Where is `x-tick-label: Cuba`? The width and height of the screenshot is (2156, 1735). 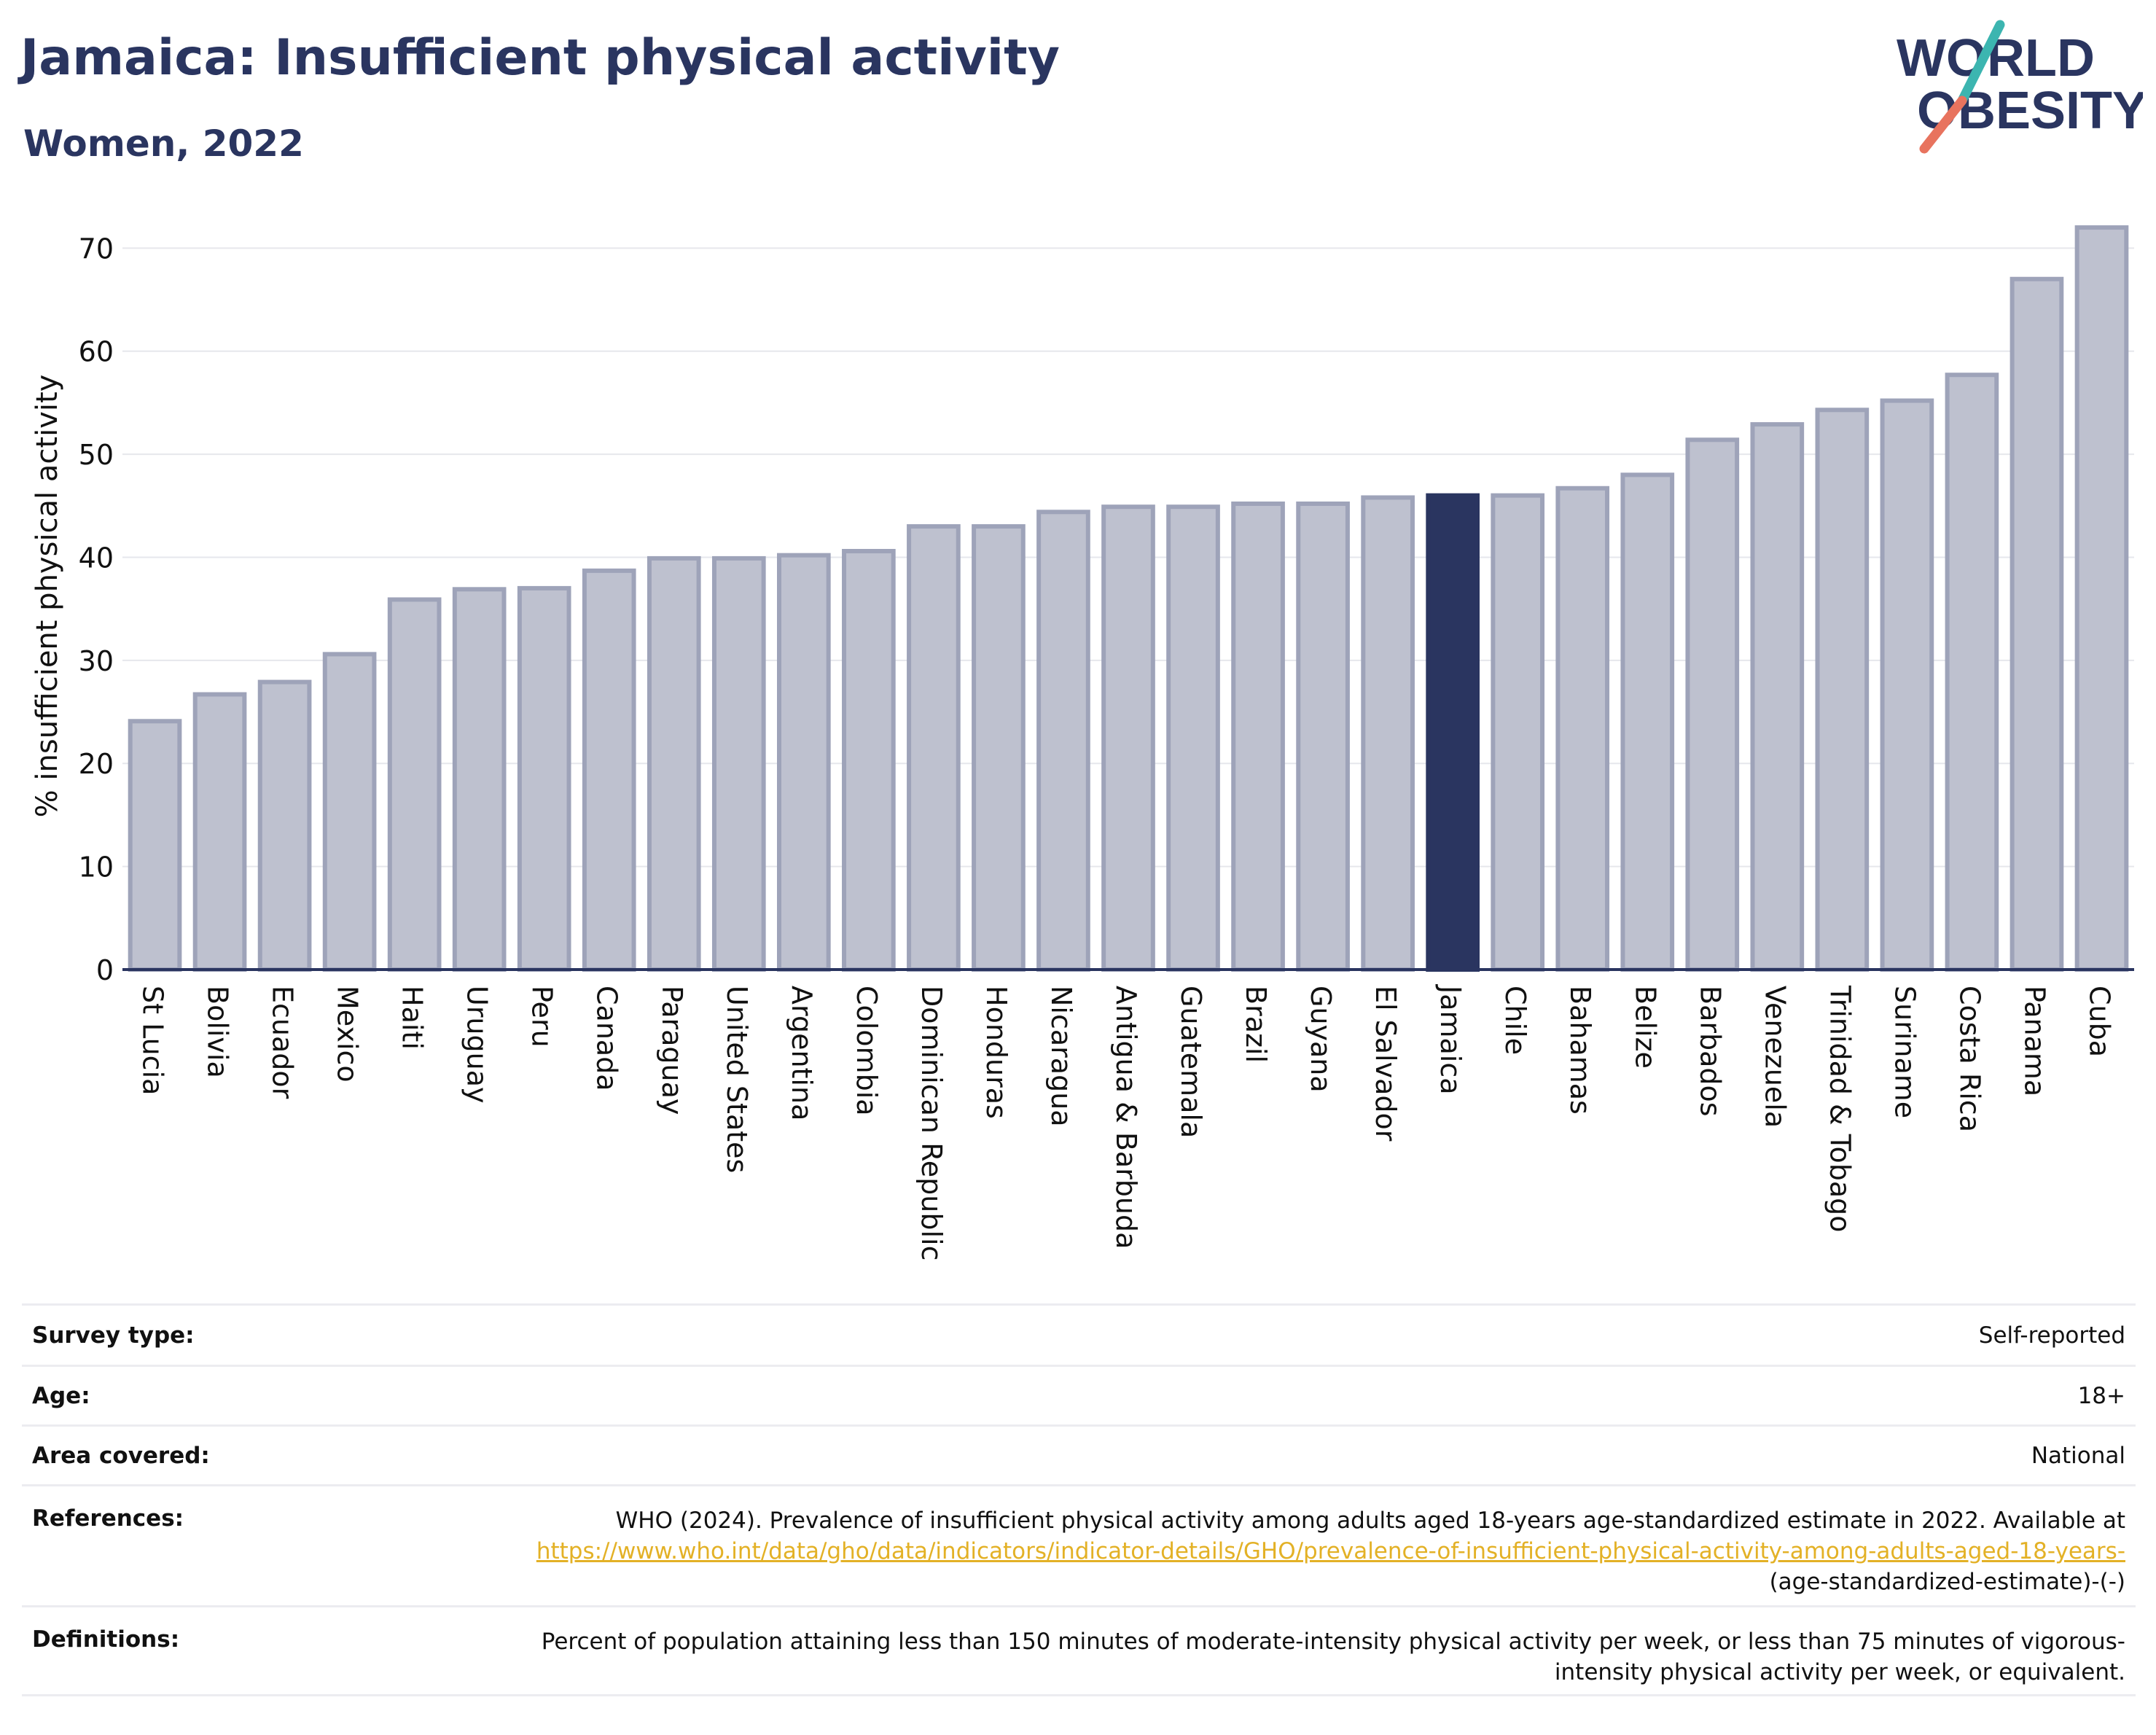
x-tick-label: Cuba is located at coordinates (2099, 1021).